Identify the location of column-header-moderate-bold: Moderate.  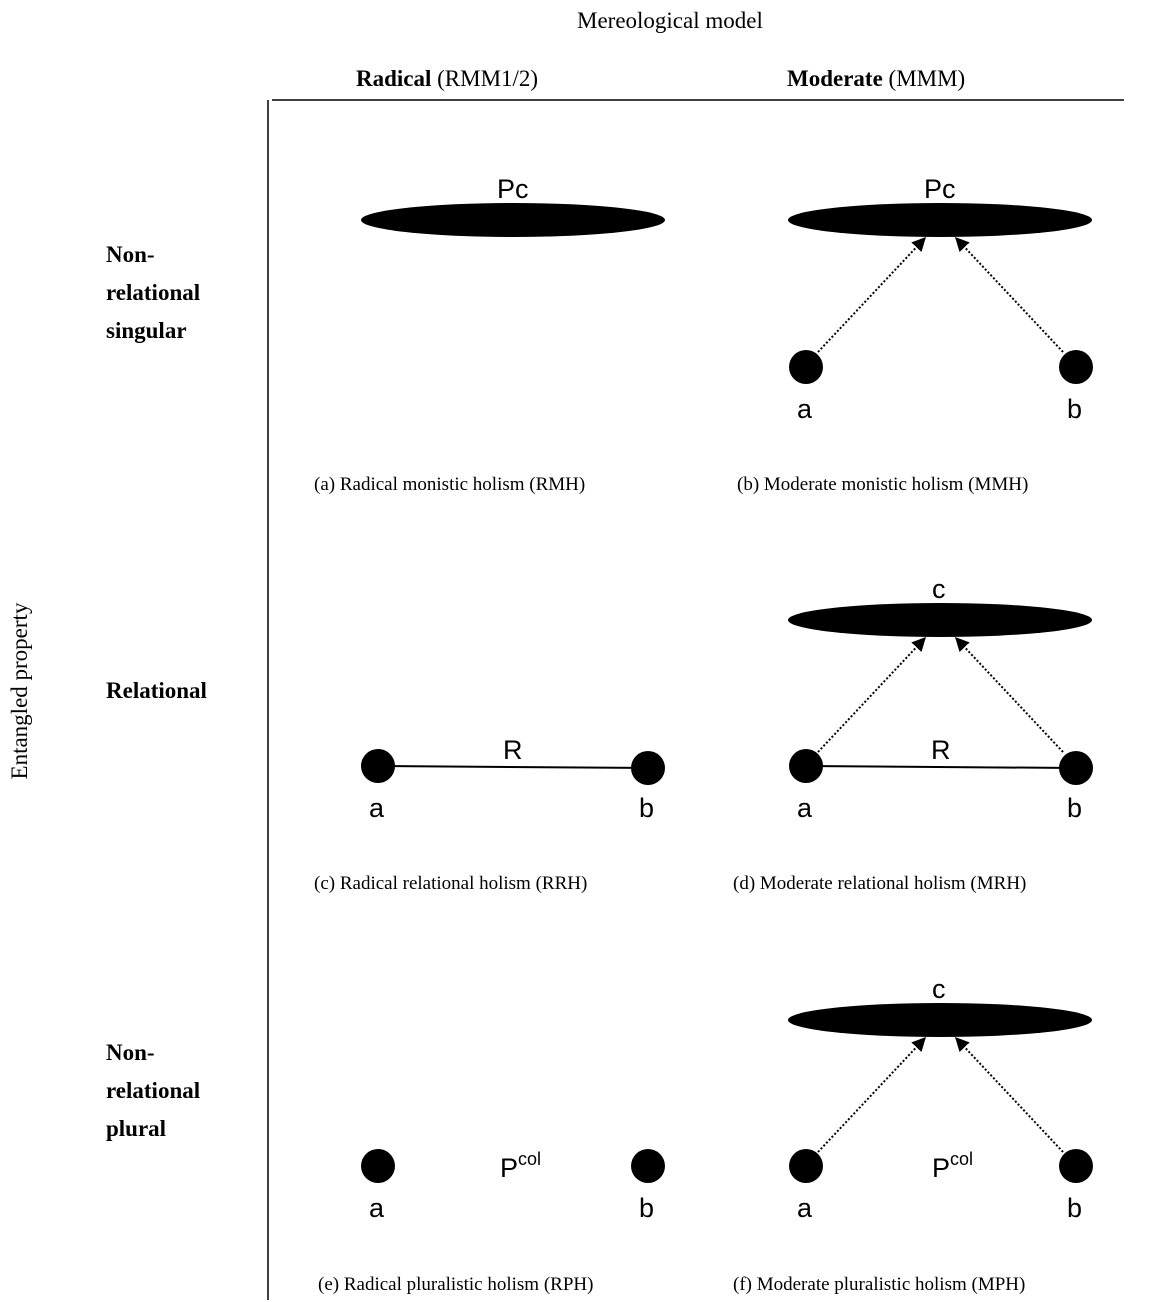
(835, 78).